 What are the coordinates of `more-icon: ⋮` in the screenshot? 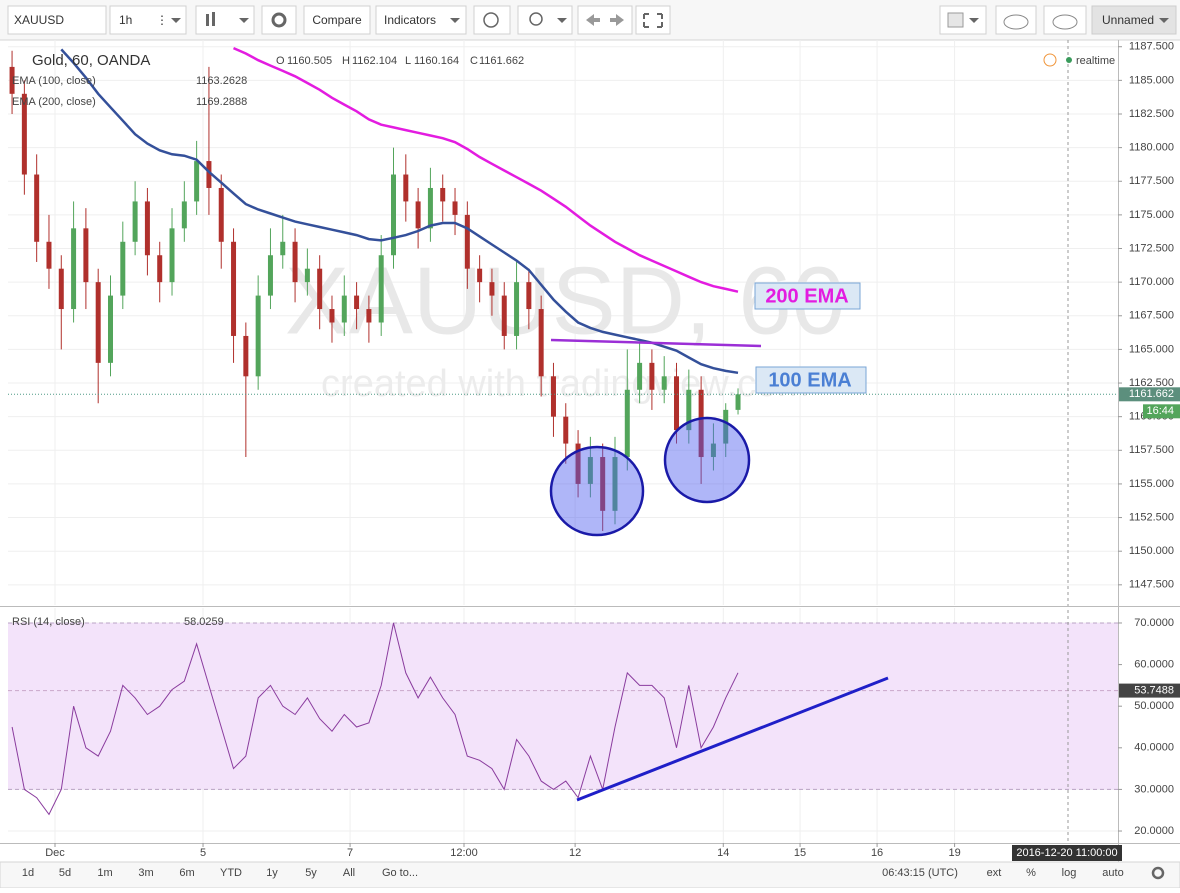 It's located at (162, 20).